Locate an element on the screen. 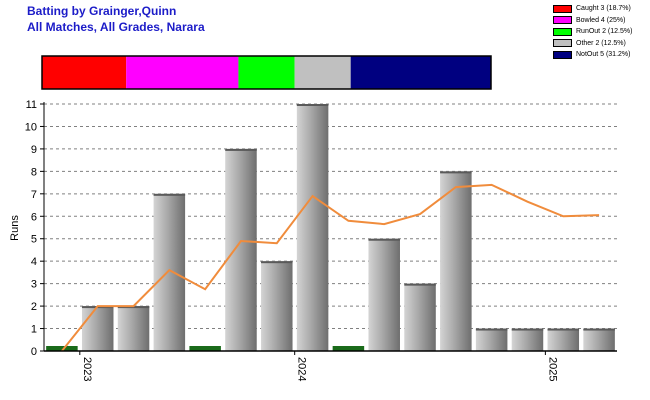 The image size is (650, 400). legend-item: NotOut 5 (31.2%) is located at coordinates (600, 55).